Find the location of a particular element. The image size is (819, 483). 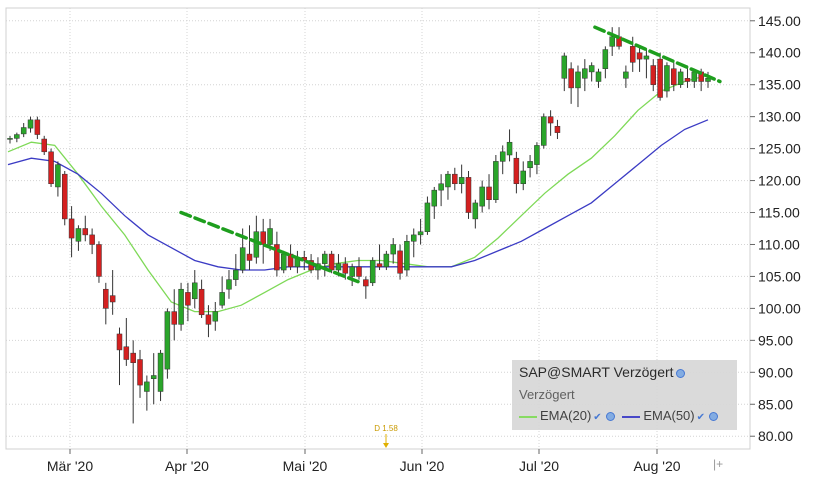

trendline is located at coordinates (271, 247).